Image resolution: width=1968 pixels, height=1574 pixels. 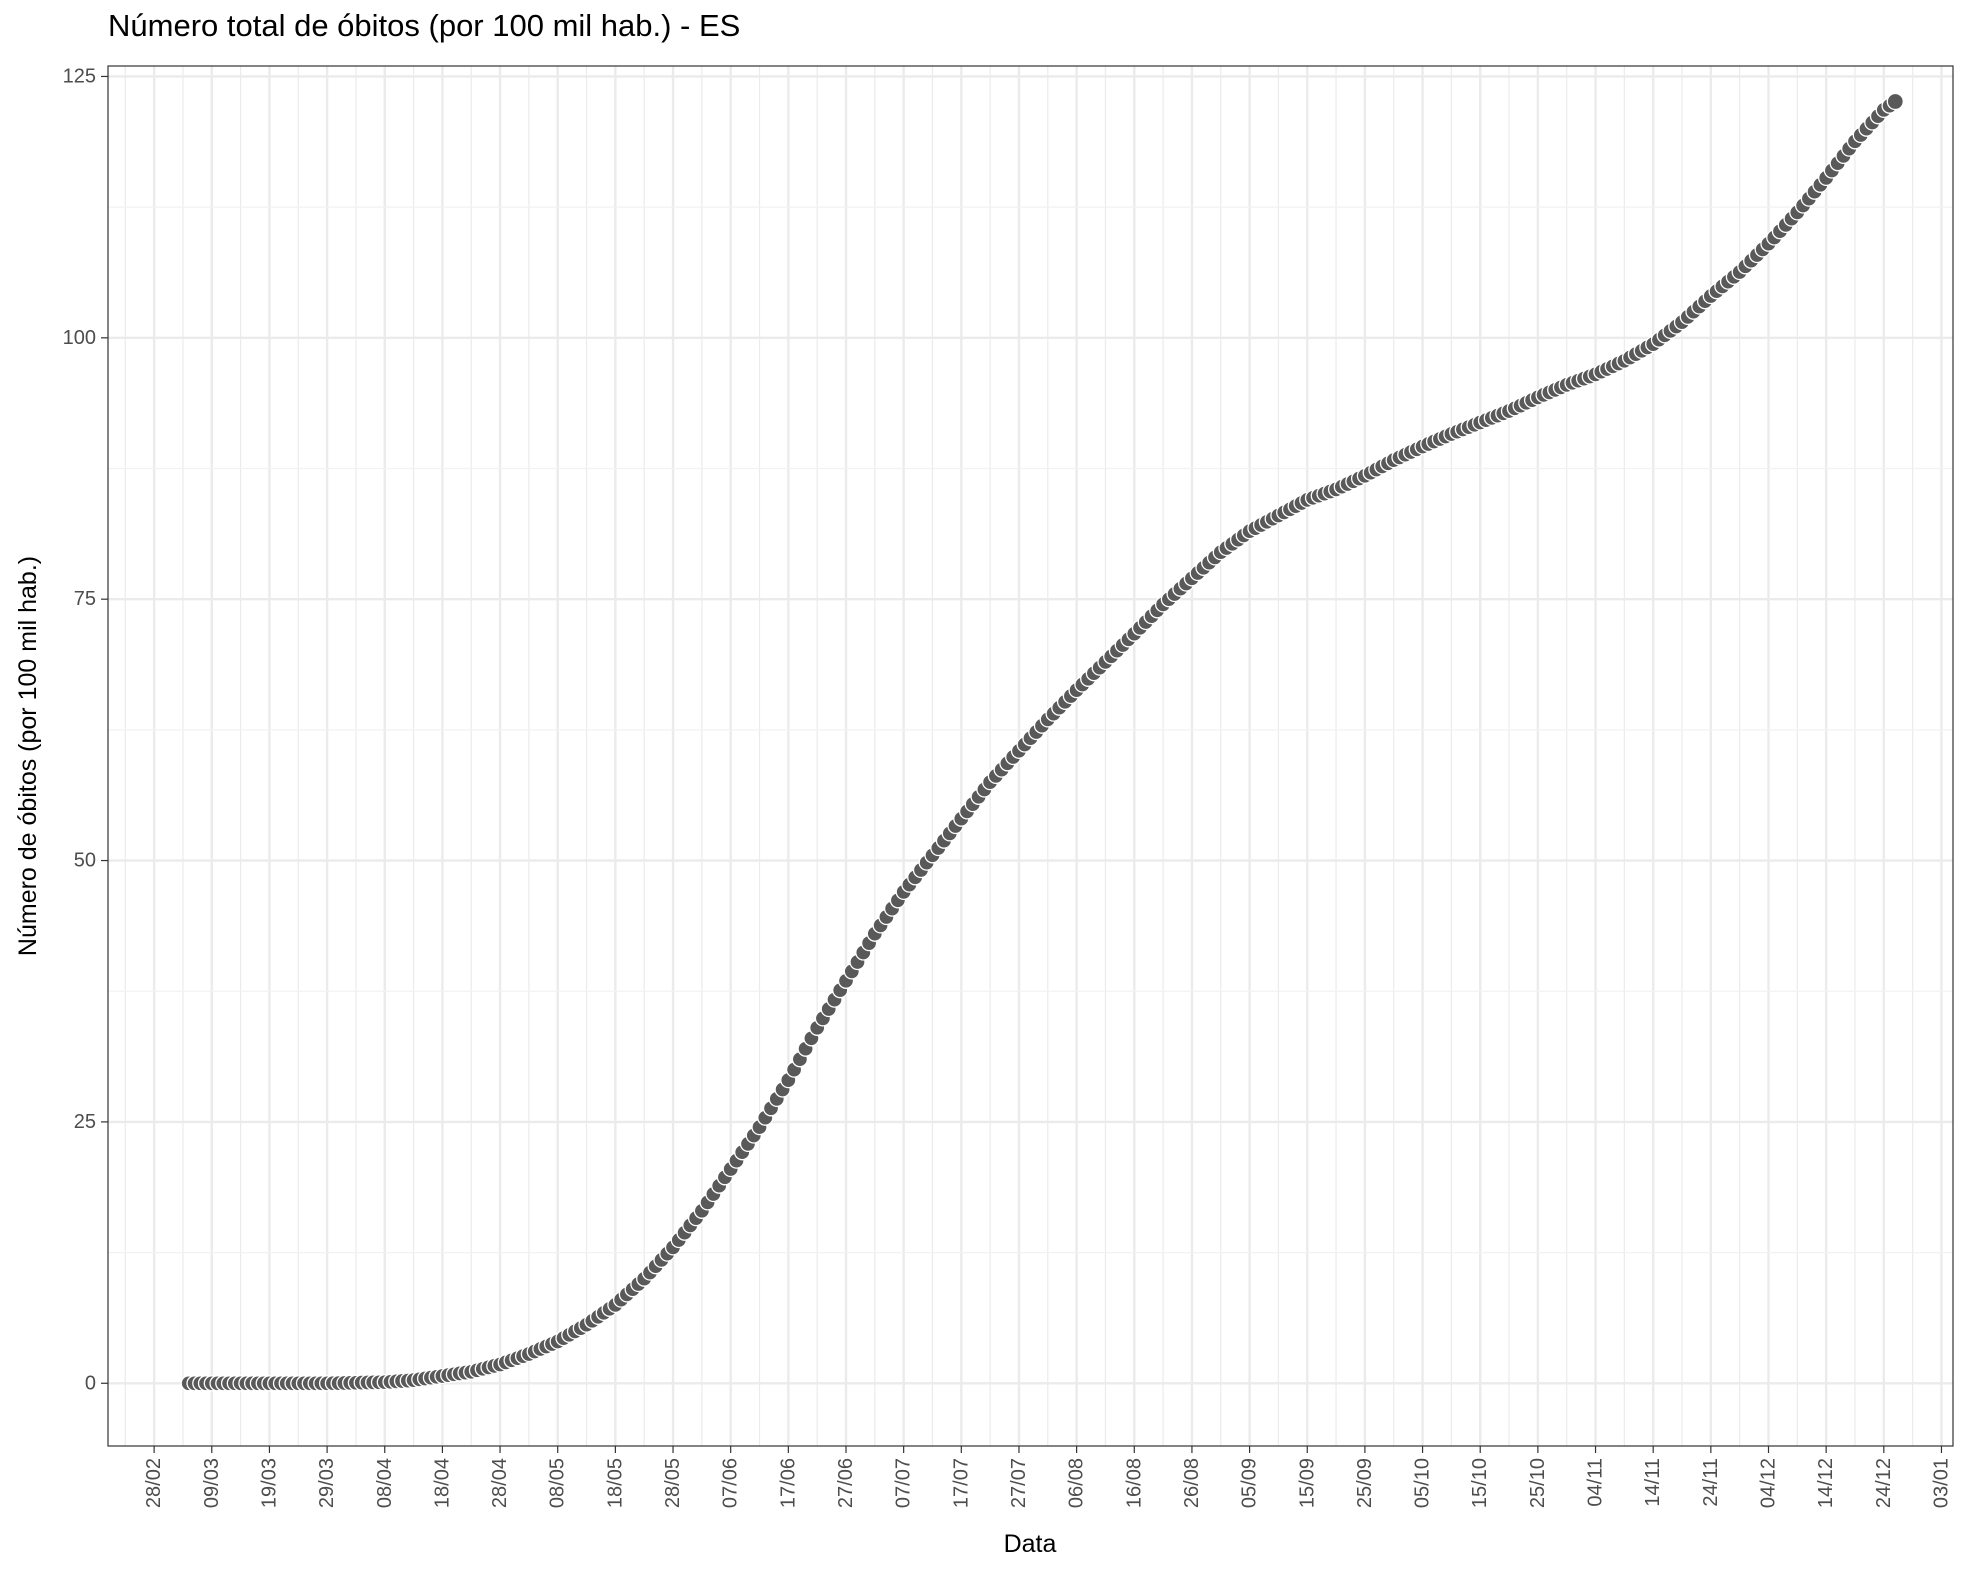 I want to click on x-tick-label: 27/06, so click(x=846, y=1483).